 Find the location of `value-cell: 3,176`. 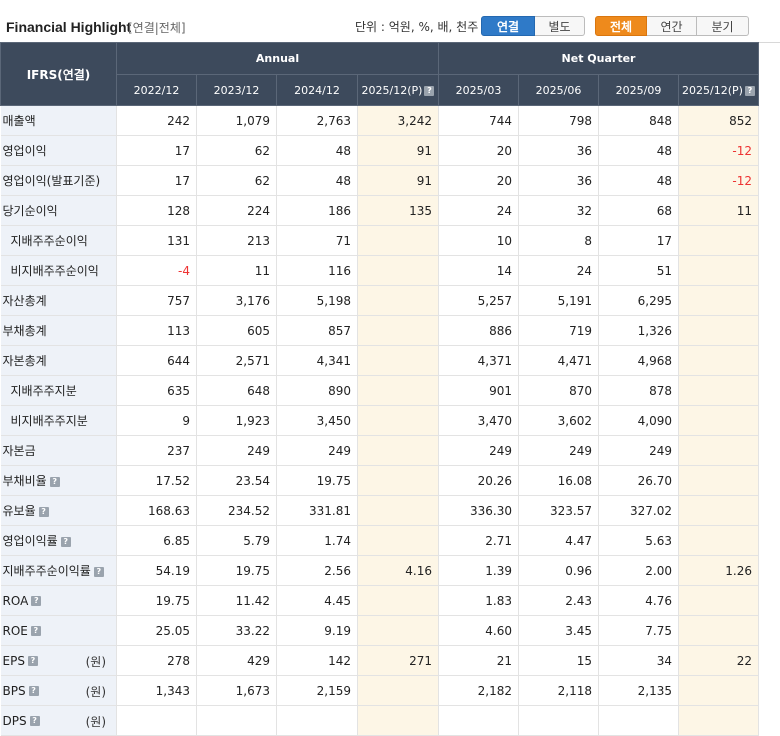

value-cell: 3,176 is located at coordinates (236, 300).